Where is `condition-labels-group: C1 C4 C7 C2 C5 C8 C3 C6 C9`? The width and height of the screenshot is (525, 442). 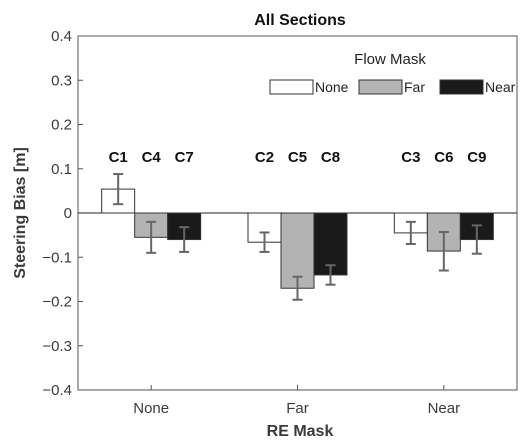 condition-labels-group: C1 C4 C7 C2 C5 C8 C3 C6 C9 is located at coordinates (298, 157).